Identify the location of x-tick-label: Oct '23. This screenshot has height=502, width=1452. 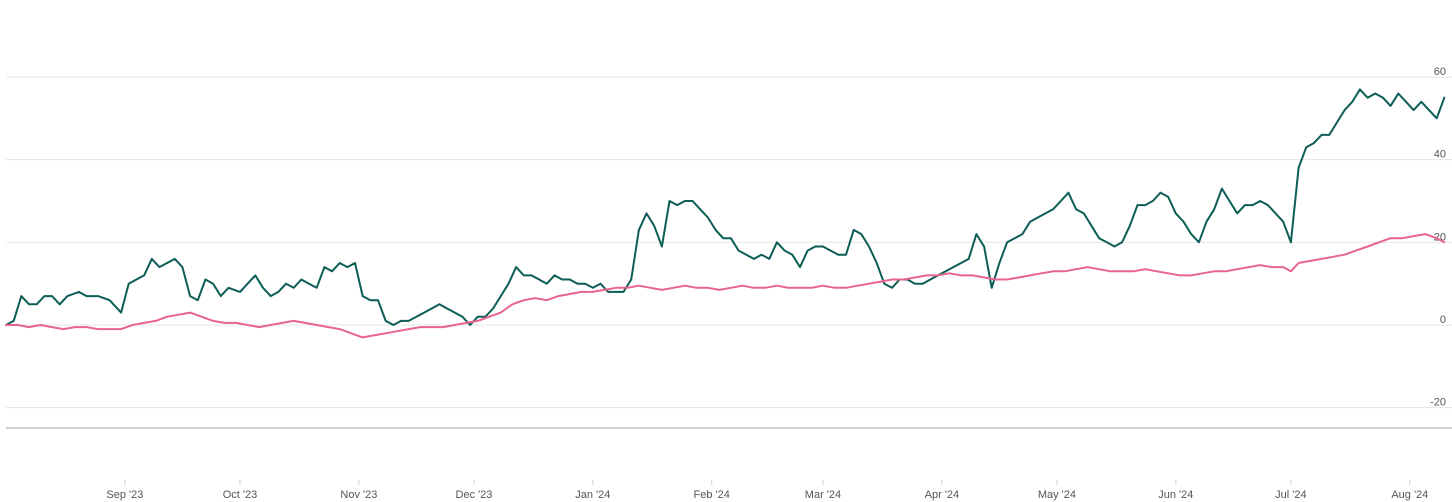
(240, 495).